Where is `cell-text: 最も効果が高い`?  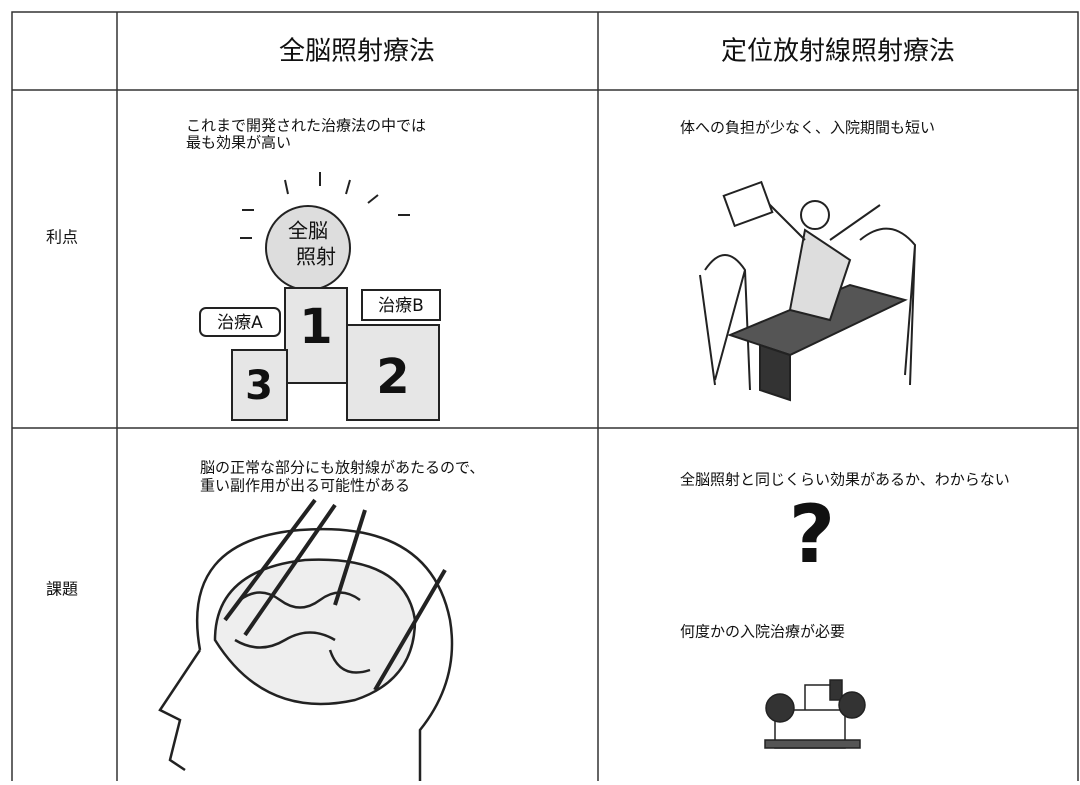 cell-text: 最も効果が高い is located at coordinates (238, 143).